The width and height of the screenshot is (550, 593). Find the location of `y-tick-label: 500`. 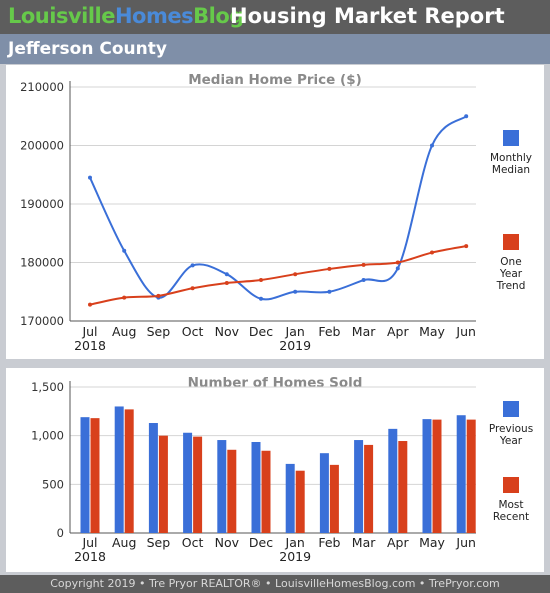

y-tick-label: 500 is located at coordinates (53, 484).